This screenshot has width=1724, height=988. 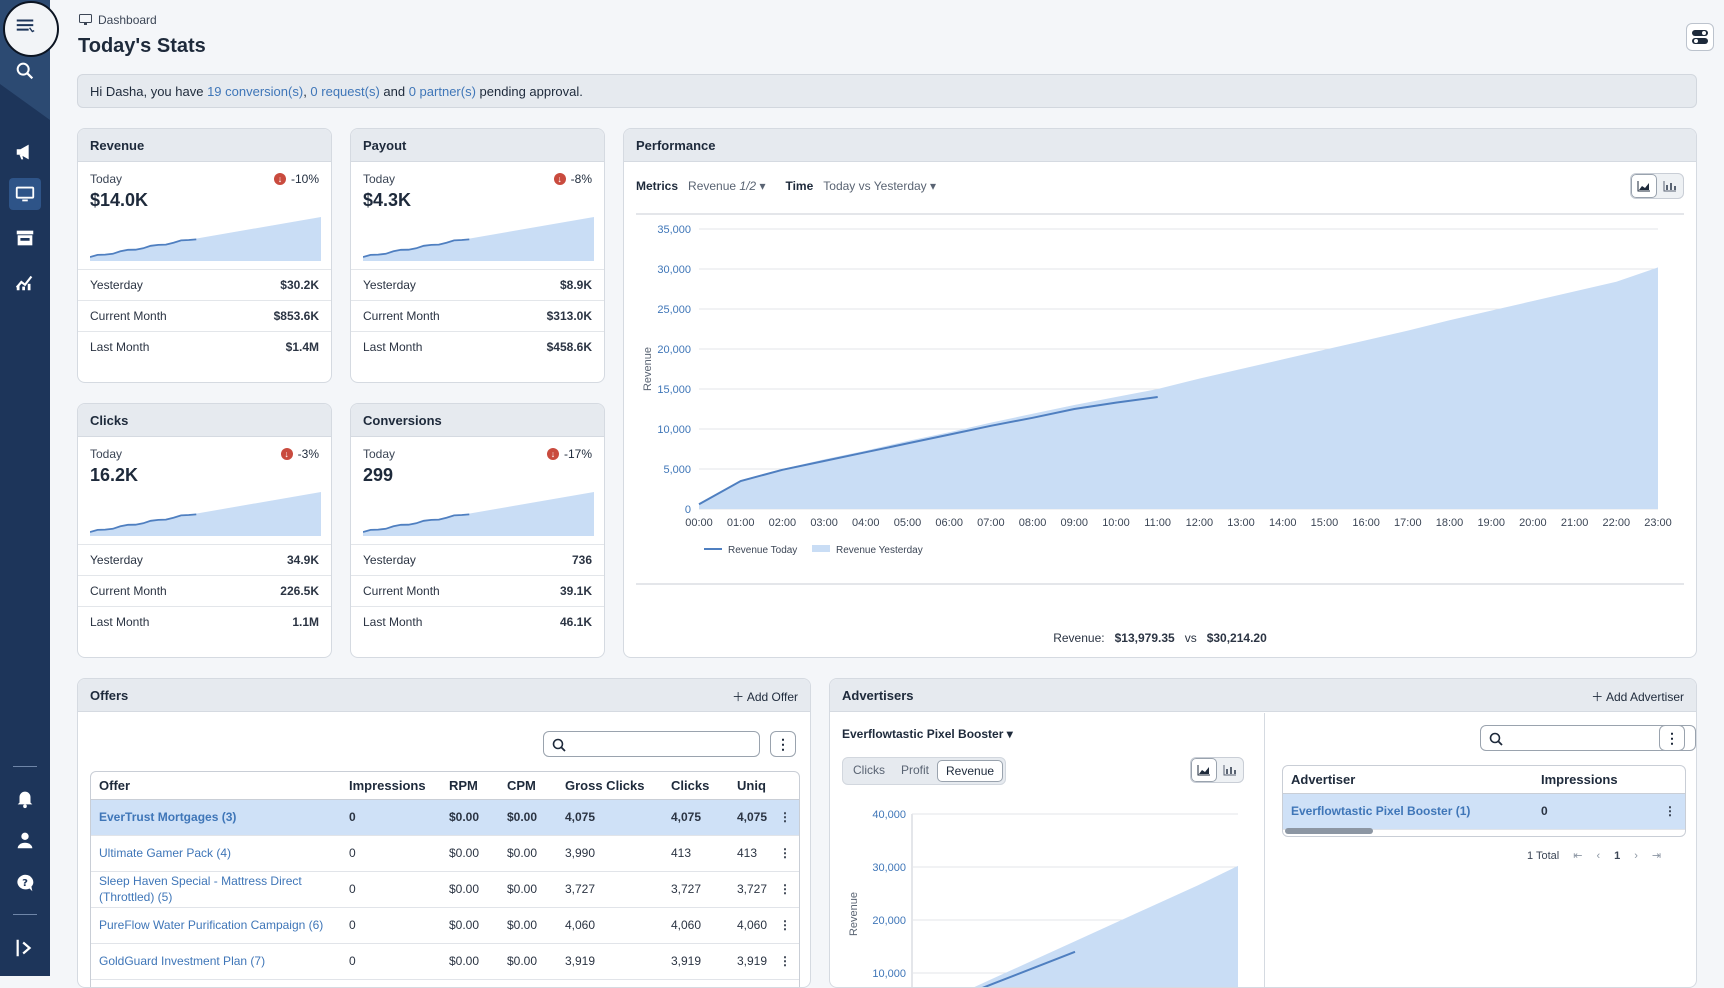 What do you see at coordinates (991, 523) in the screenshot?
I see `x-tick-label: 07:00` at bounding box center [991, 523].